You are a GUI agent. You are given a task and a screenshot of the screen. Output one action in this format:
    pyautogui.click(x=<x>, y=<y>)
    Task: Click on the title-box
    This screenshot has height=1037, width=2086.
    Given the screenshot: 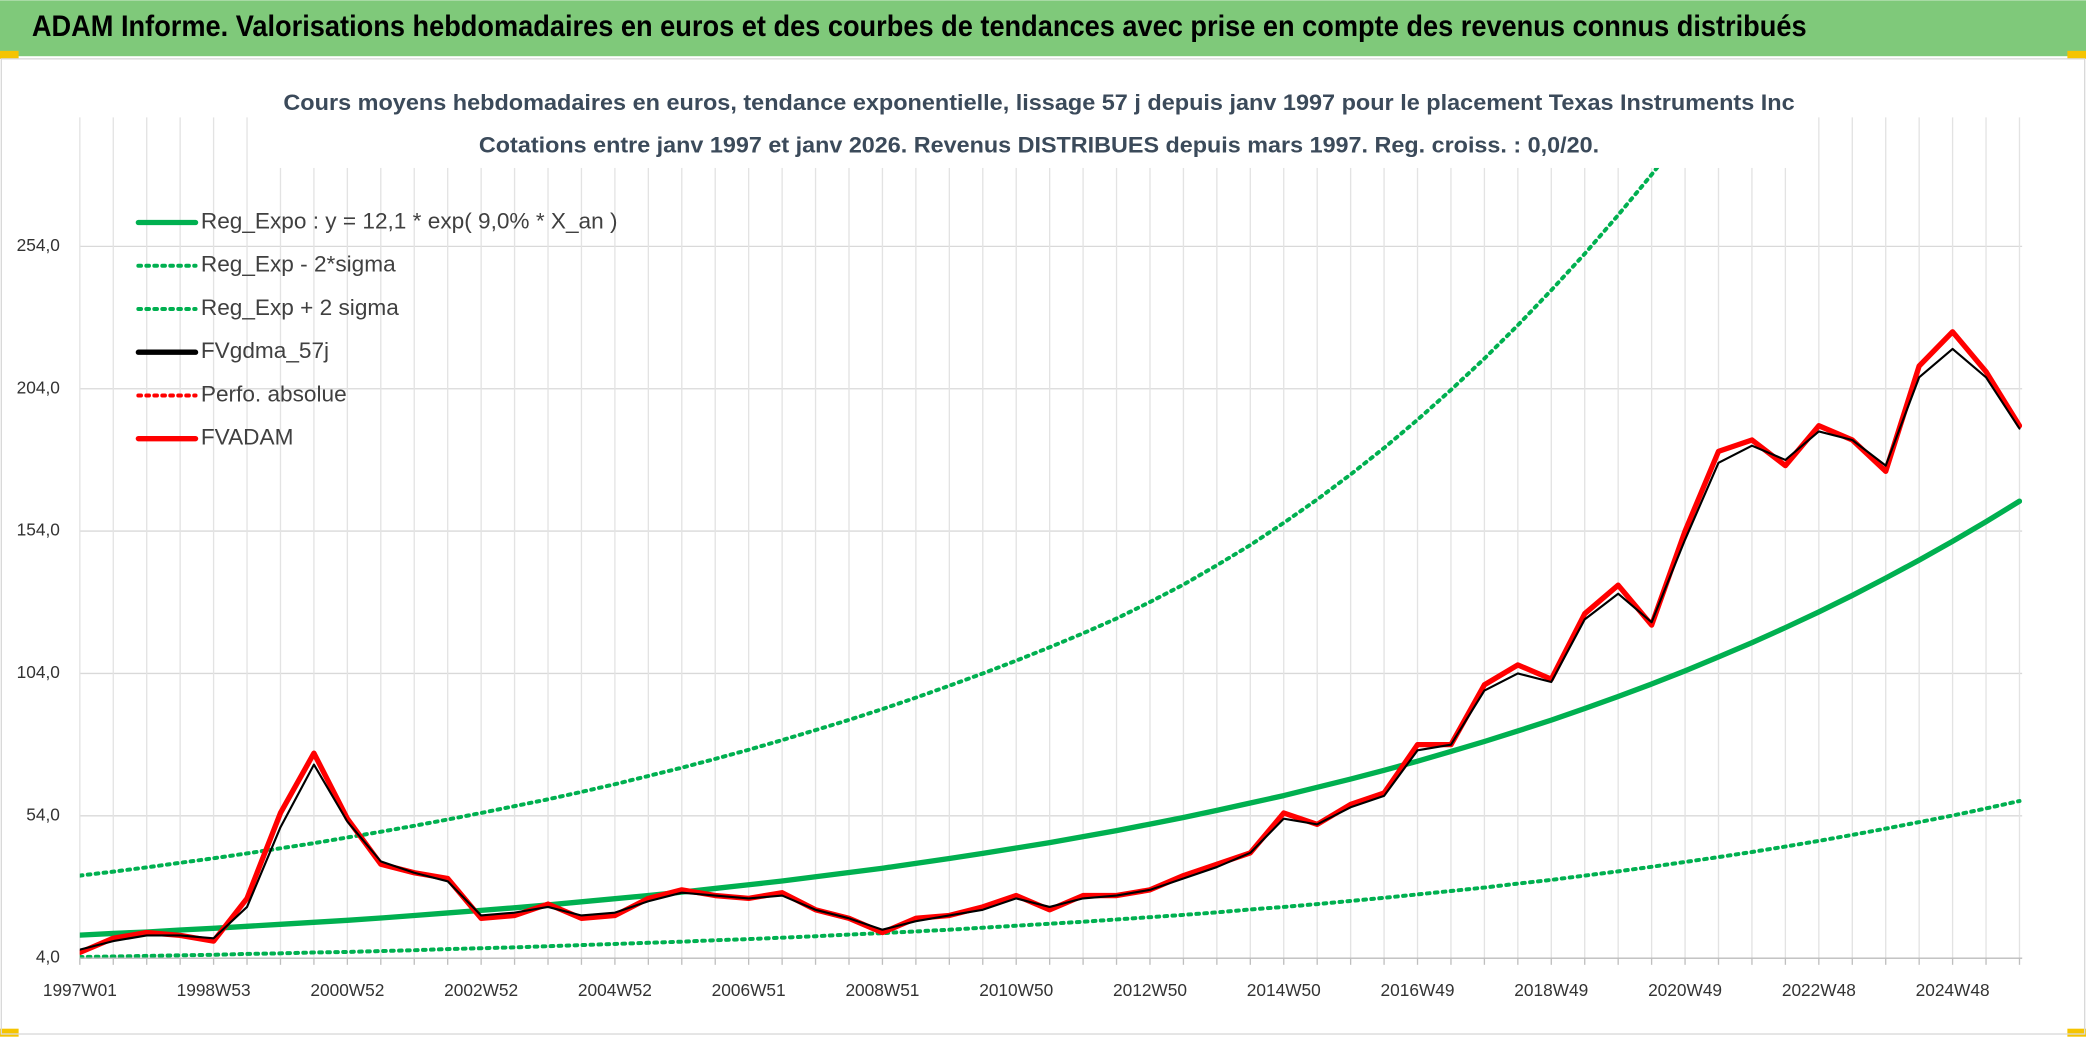 What is the action you would take?
    pyautogui.click(x=1037, y=125)
    